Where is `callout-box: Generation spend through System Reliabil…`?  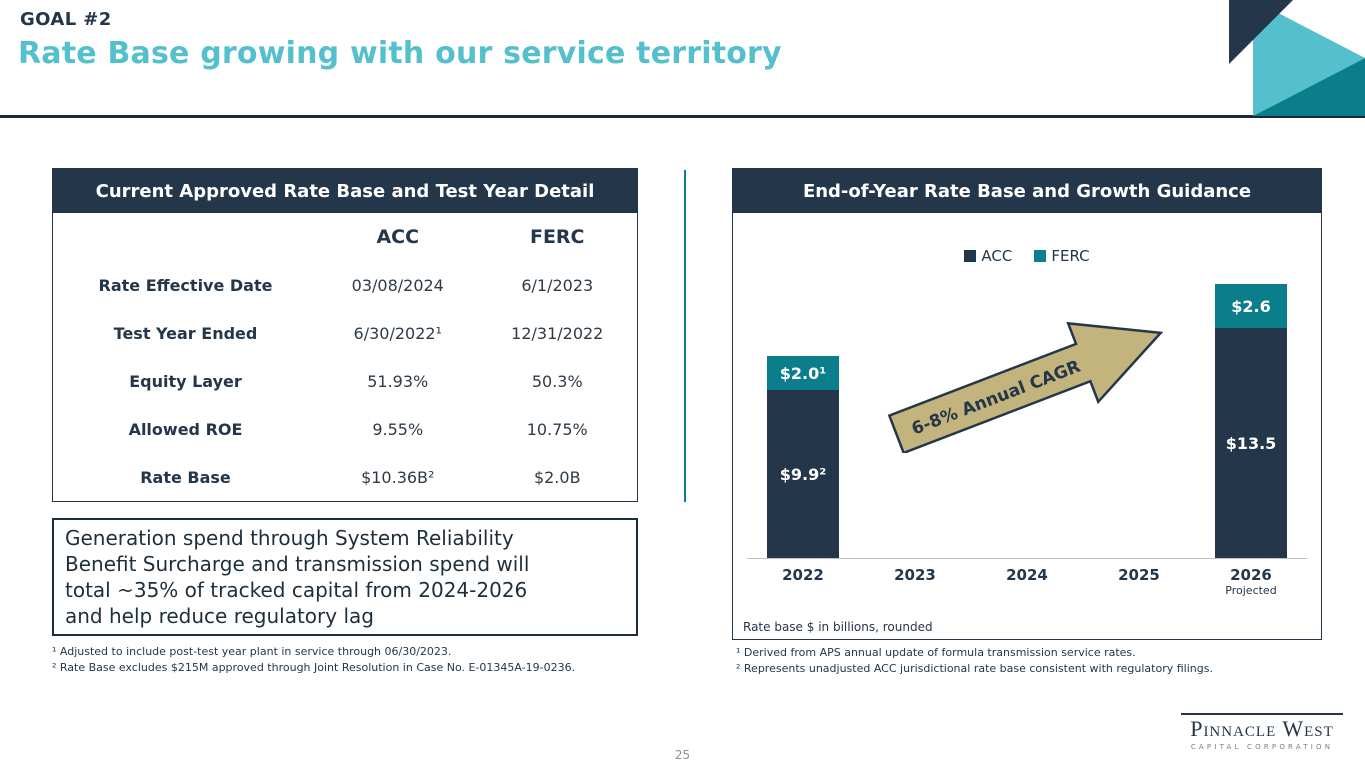 callout-box: Generation spend through System Reliabil… is located at coordinates (345, 577).